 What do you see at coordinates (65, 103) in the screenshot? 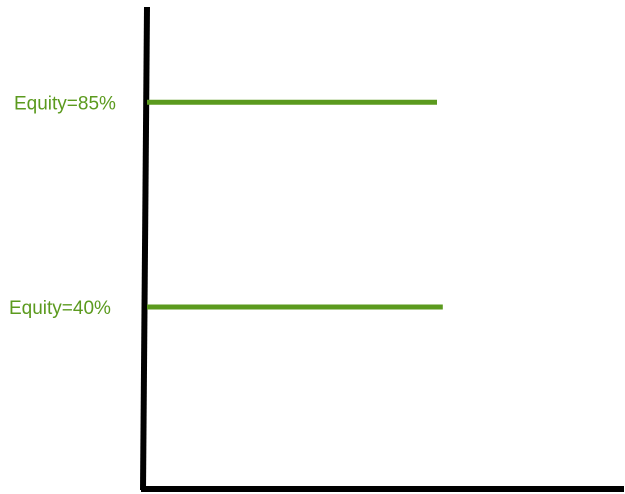
I see `series-label-1: Equity=85%` at bounding box center [65, 103].